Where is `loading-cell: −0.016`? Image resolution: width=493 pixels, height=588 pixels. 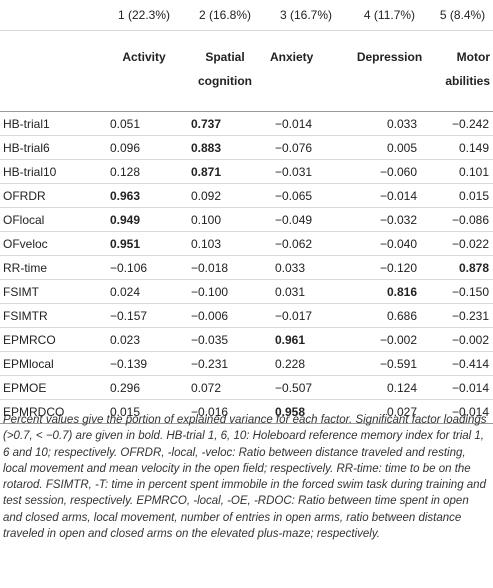 loading-cell: −0.016 is located at coordinates (225, 411).